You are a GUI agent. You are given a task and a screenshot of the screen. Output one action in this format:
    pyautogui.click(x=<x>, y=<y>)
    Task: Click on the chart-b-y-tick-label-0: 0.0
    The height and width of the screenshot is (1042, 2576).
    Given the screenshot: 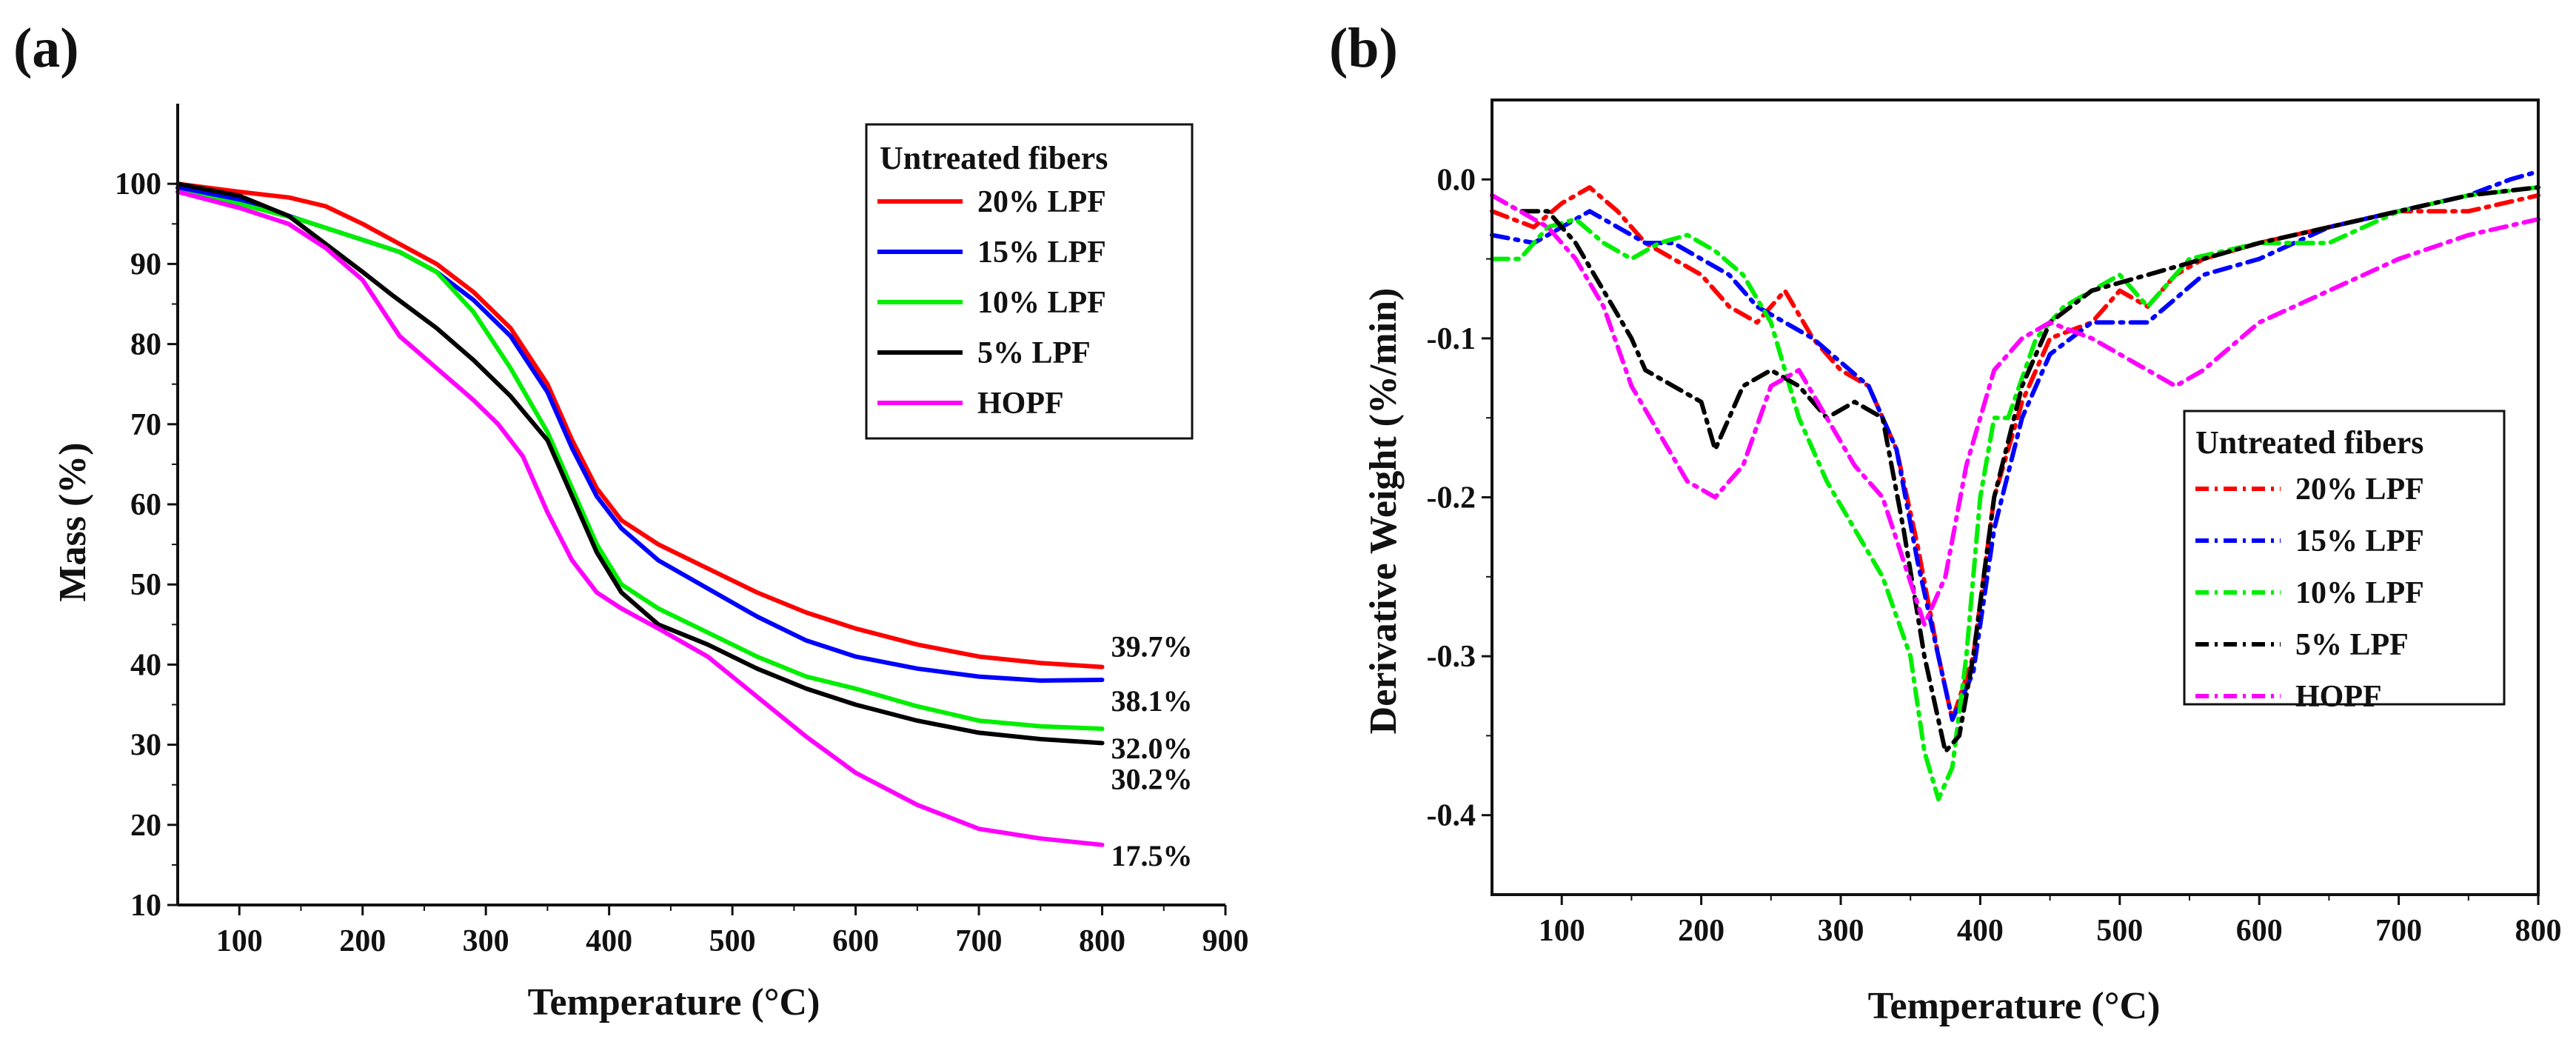 What is the action you would take?
    pyautogui.click(x=1456, y=180)
    